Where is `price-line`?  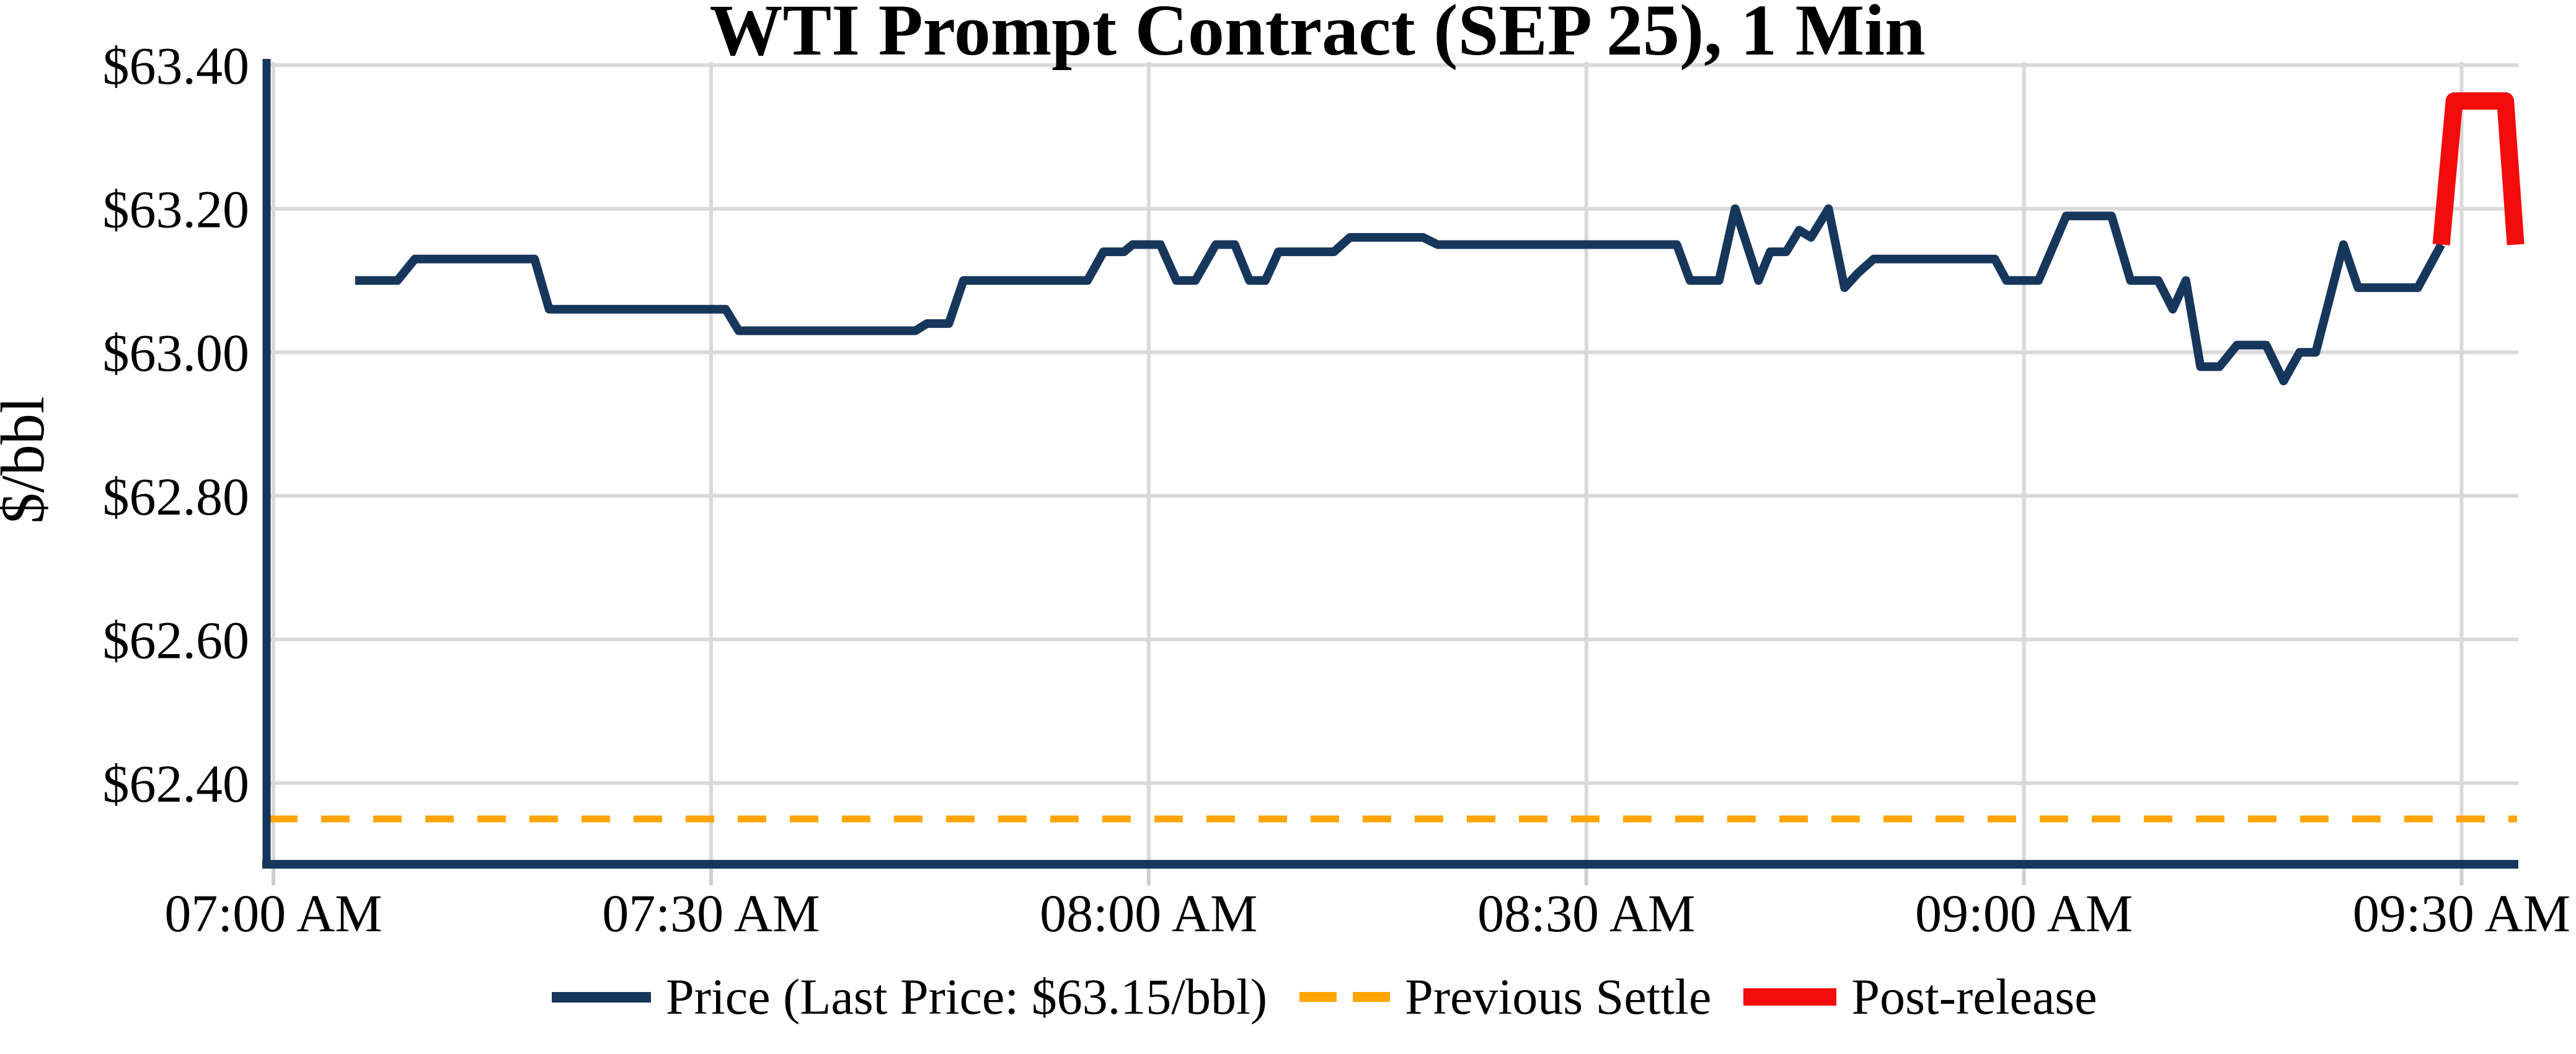
price-line is located at coordinates (1400, 295).